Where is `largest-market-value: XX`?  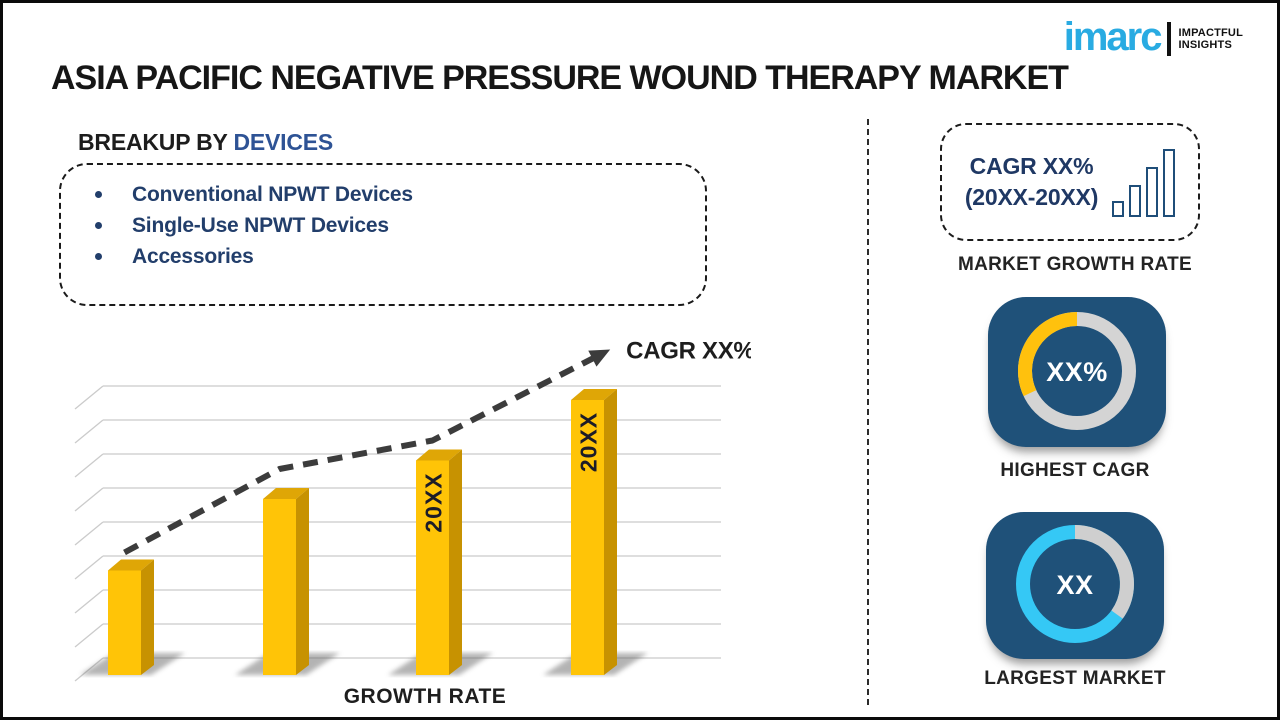
largest-market-value: XX is located at coordinates (1075, 585).